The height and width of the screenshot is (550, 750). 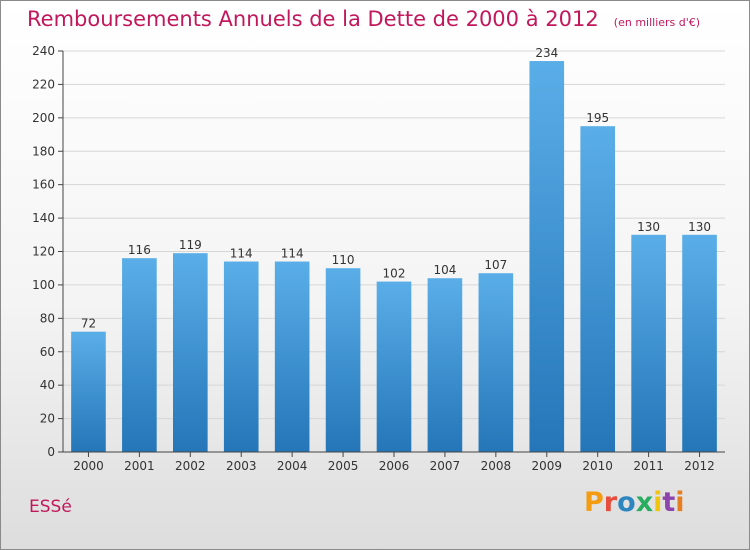 What do you see at coordinates (444, 270) in the screenshot?
I see `value-label-2007: 104` at bounding box center [444, 270].